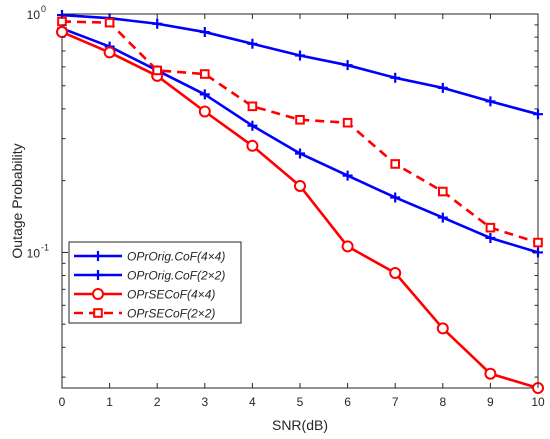  What do you see at coordinates (176, 276) in the screenshot?
I see `legend-label: OPrOrig.CoF(2×2)` at bounding box center [176, 276].